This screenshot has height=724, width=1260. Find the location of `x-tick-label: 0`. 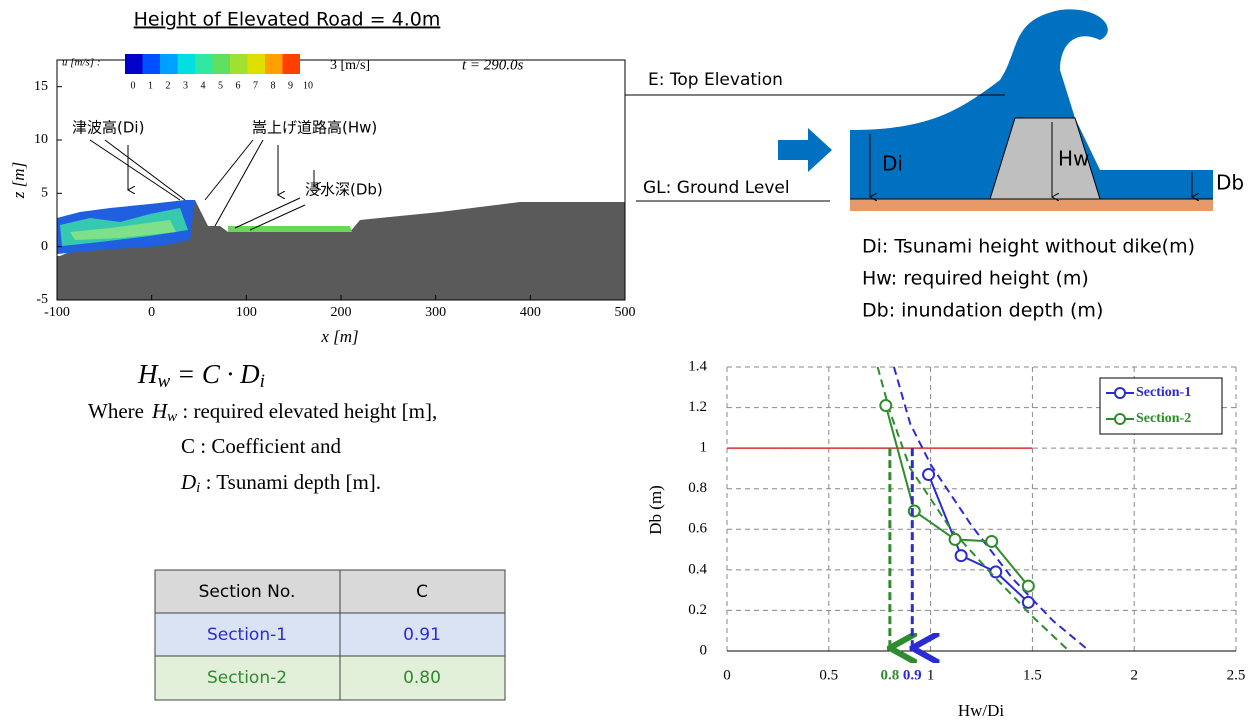

x-tick-label: 0 is located at coordinates (727, 675).